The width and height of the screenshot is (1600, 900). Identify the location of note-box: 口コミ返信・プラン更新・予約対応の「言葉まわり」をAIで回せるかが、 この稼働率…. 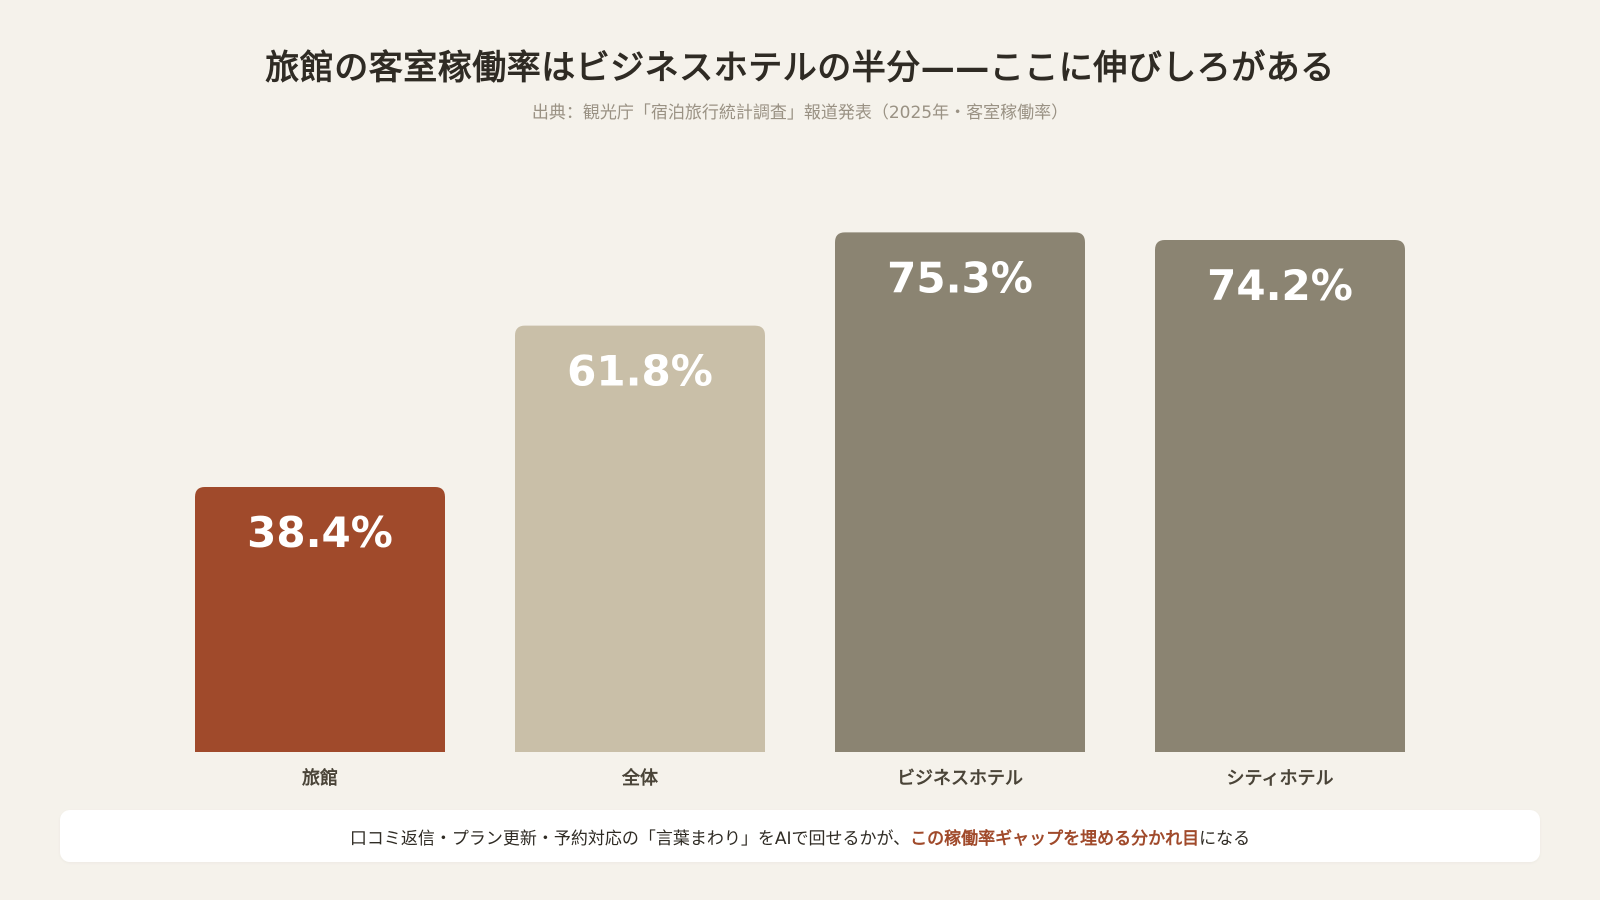
(800, 836).